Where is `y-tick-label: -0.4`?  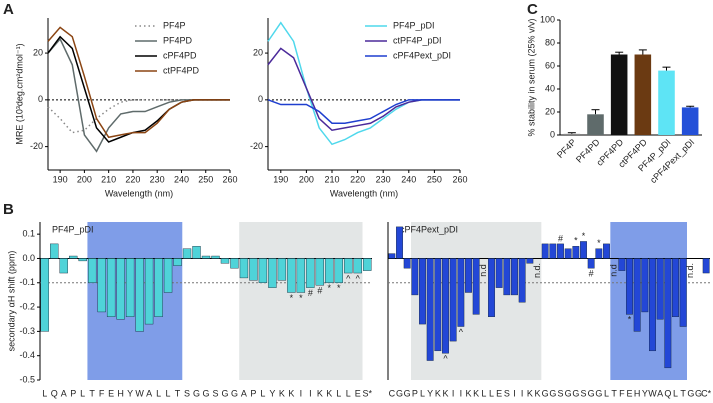
y-tick-label: -0.4 is located at coordinates (27, 355).